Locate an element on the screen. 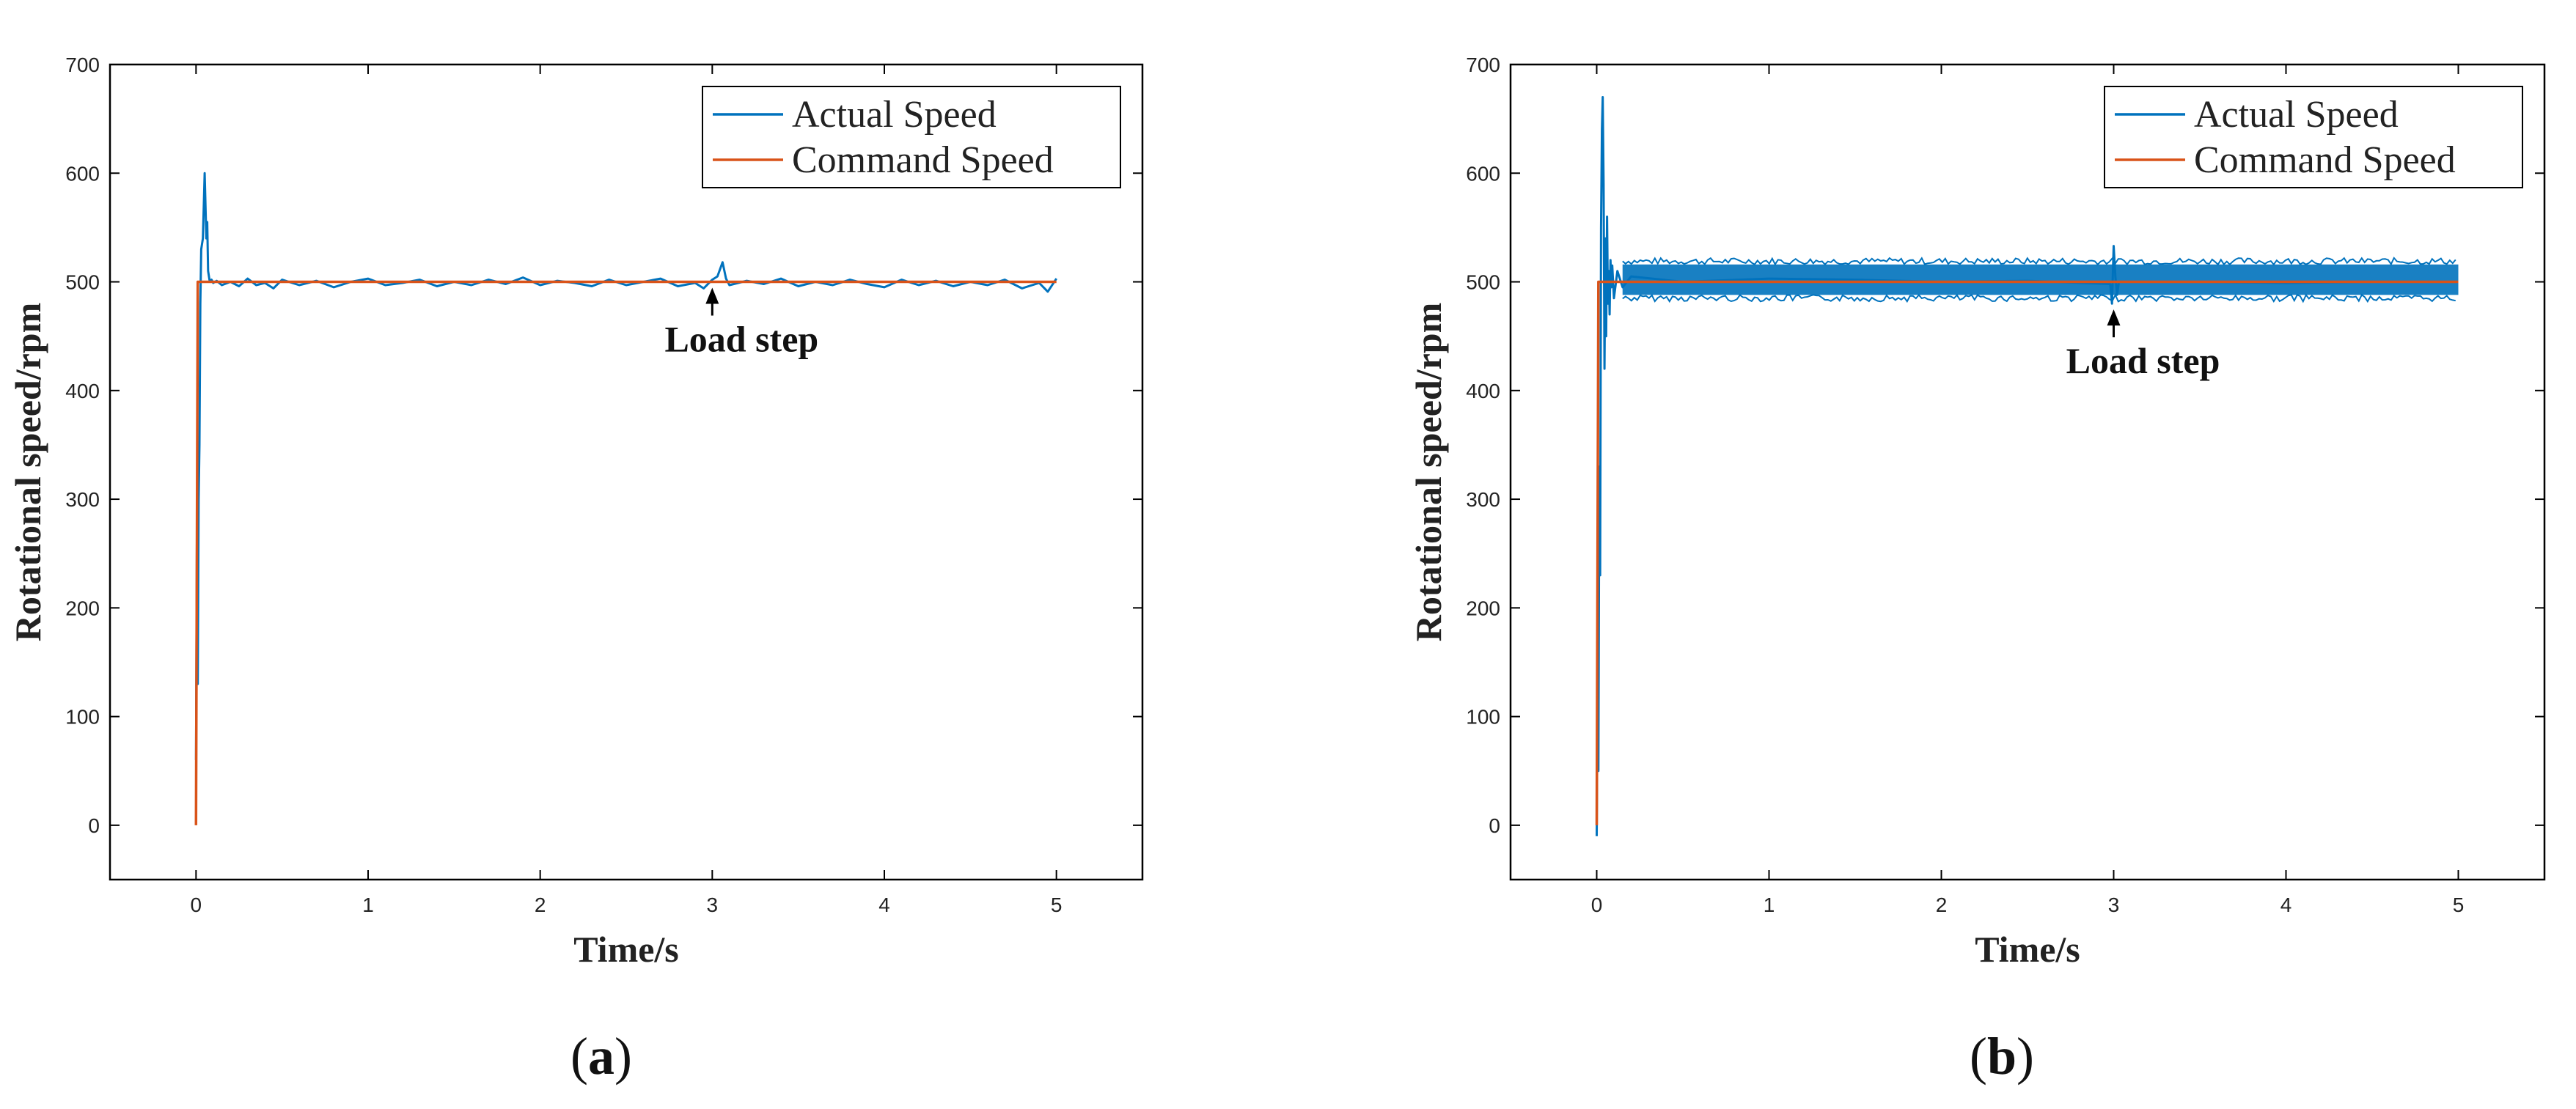 The height and width of the screenshot is (1109, 2576). panel-caption: (a) is located at coordinates (601, 1056).